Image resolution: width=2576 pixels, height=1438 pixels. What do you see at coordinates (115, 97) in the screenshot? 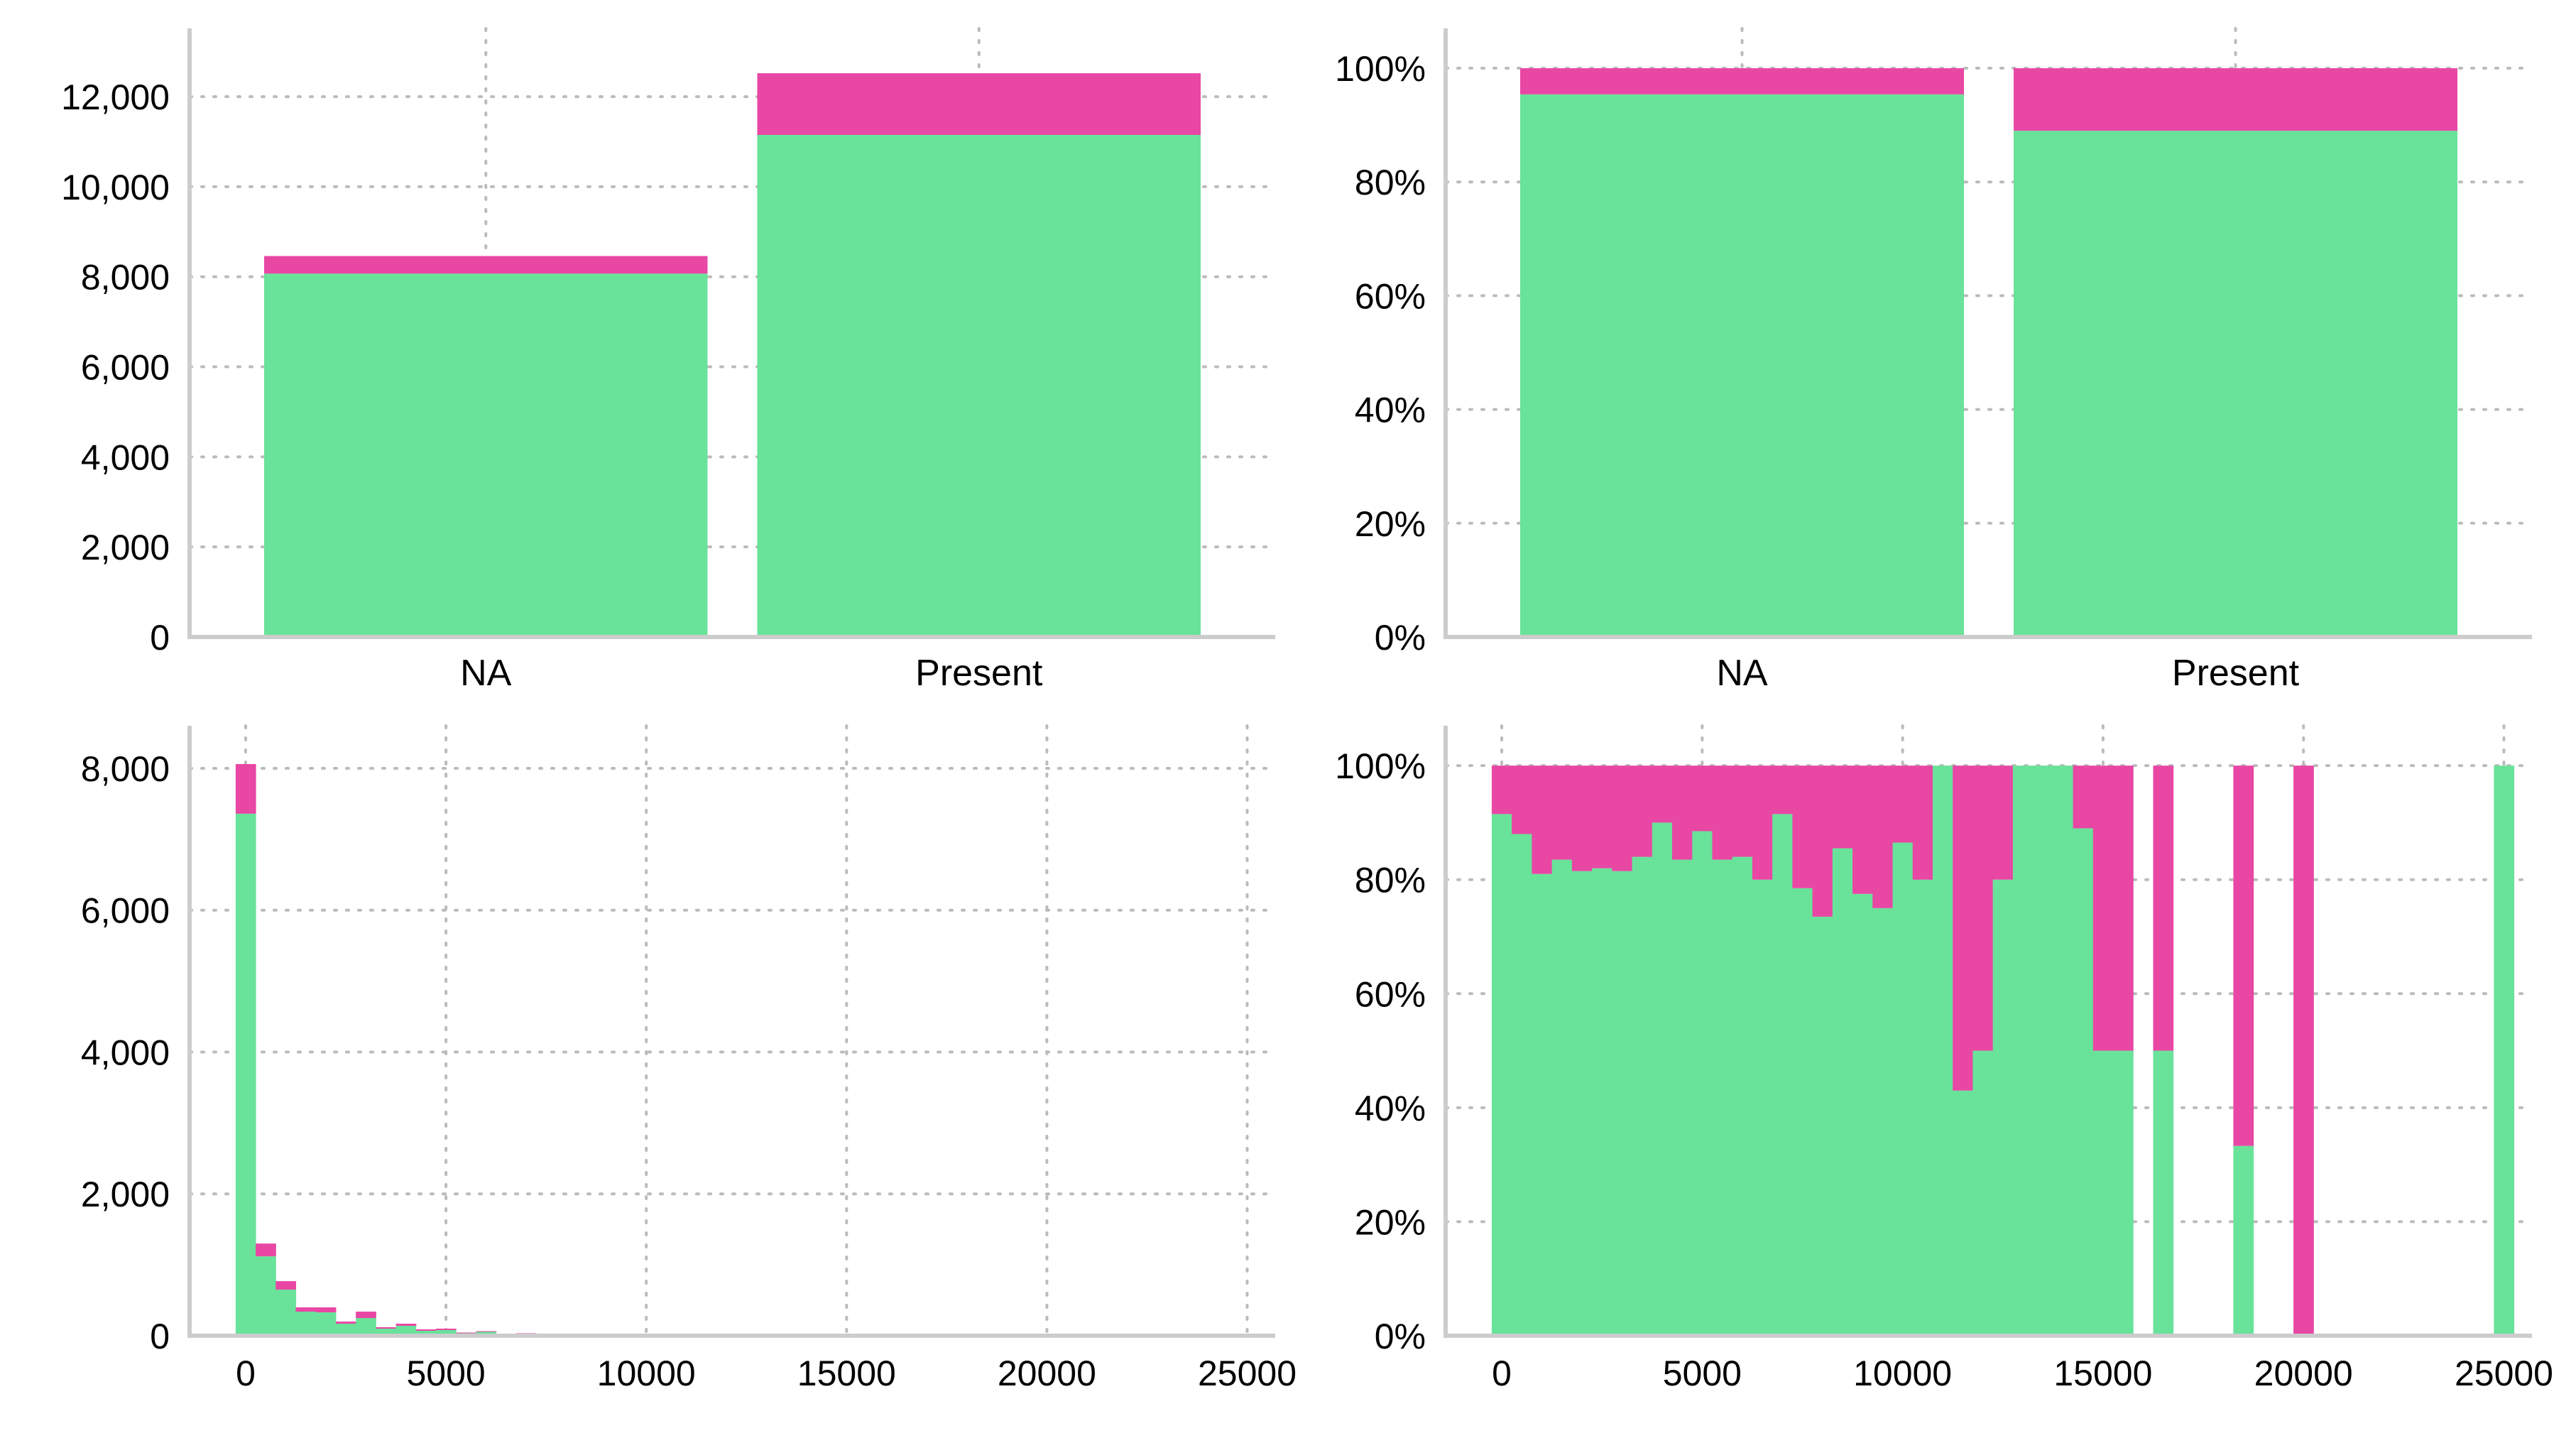
I see `y-tick-label: 12,000` at bounding box center [115, 97].